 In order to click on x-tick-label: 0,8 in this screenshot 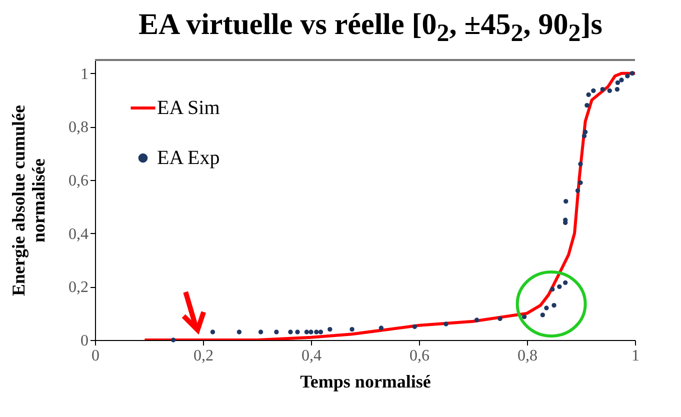, I will do `click(528, 356)`.